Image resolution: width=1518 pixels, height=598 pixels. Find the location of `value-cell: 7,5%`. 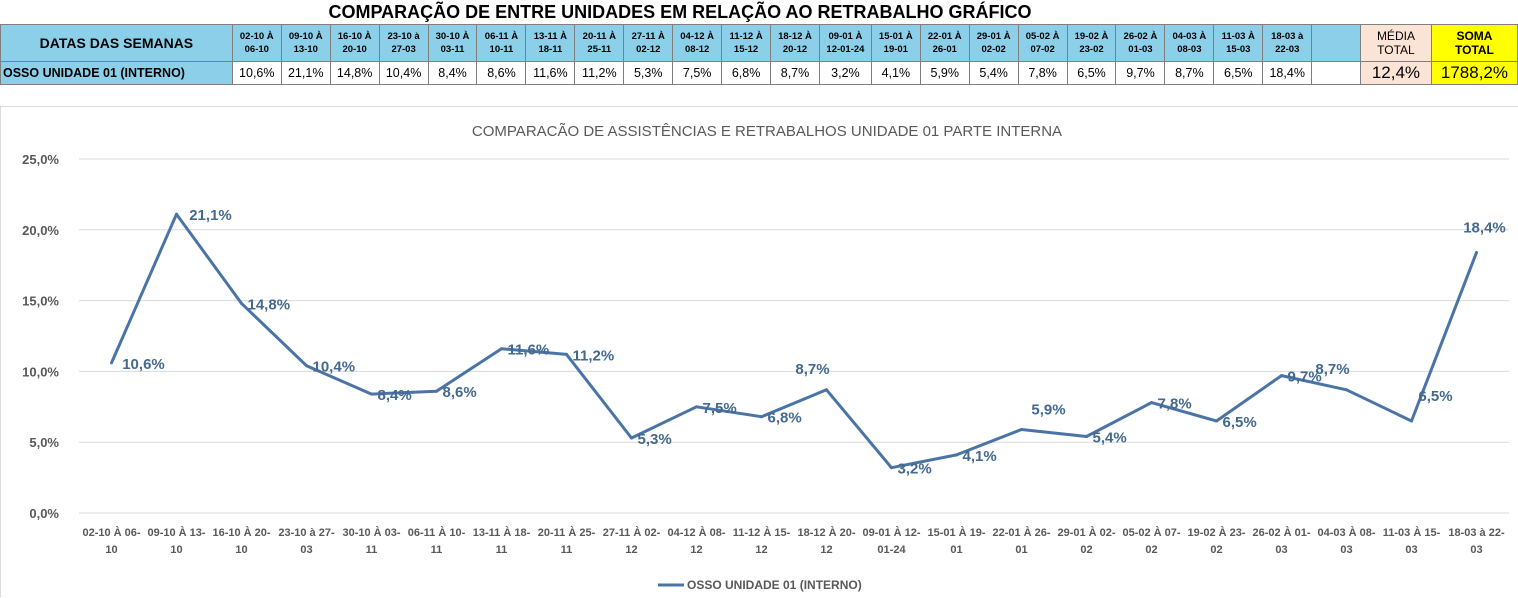

value-cell: 7,5% is located at coordinates (697, 73).